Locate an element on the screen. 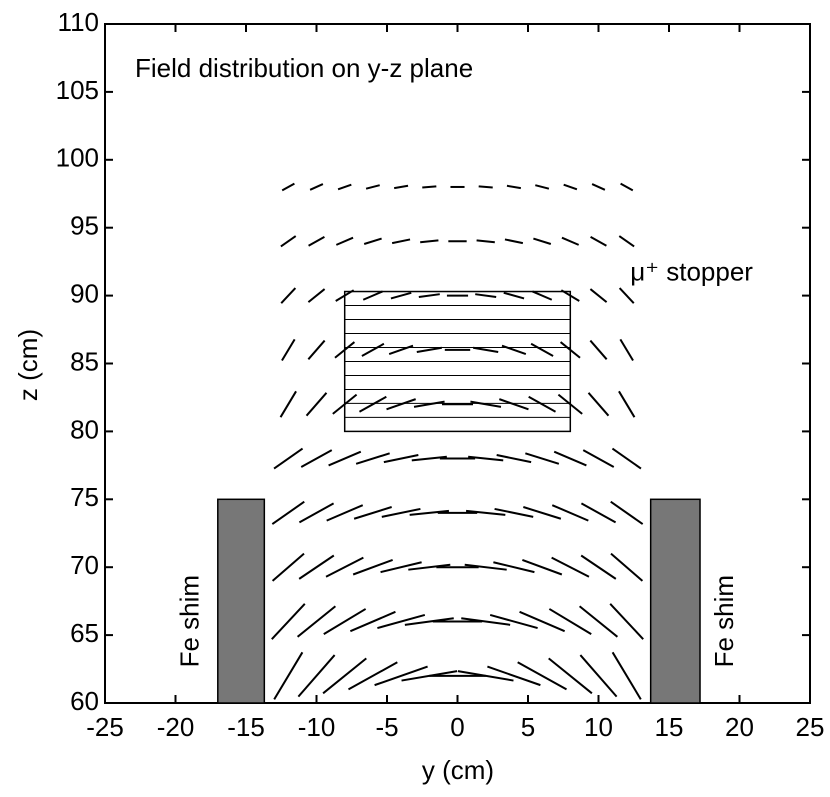  y-tick-label: 95 is located at coordinates (84, 226).